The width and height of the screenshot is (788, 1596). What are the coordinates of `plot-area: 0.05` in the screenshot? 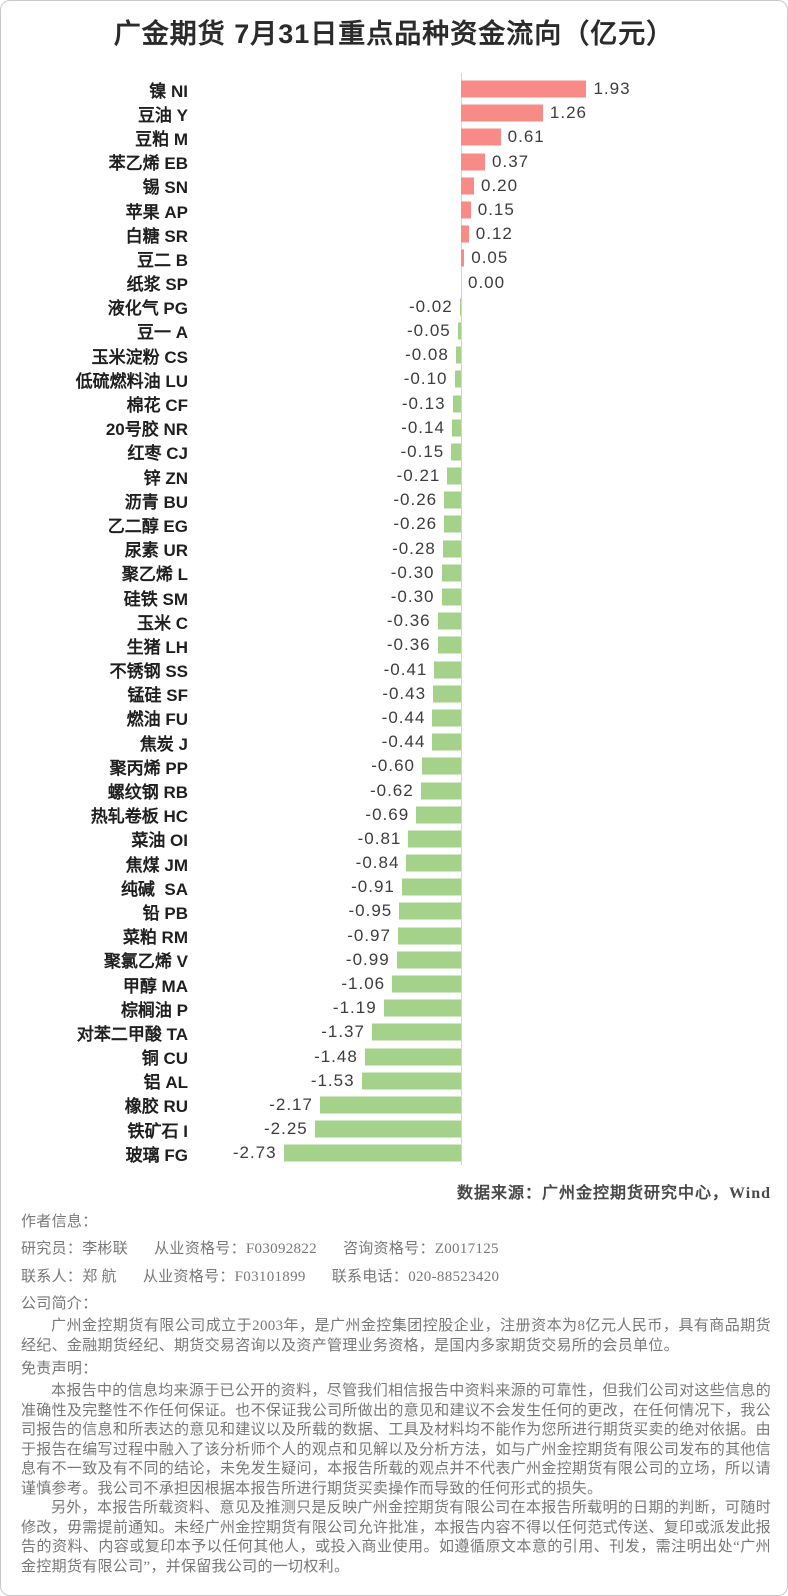 It's located at (487, 258).